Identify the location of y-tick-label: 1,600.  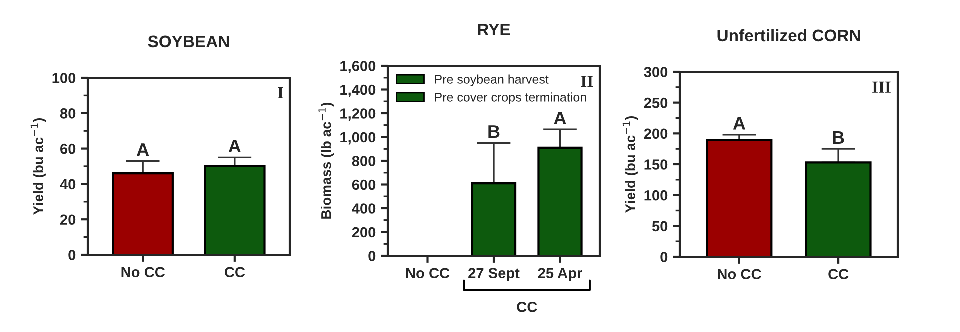
(358, 67).